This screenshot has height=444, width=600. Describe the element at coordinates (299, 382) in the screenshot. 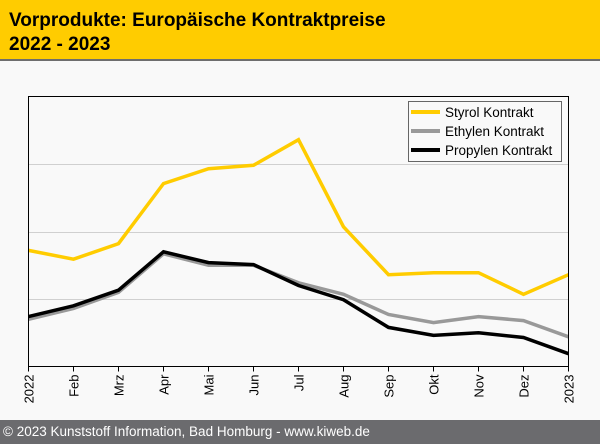

I see `x-tick-label: Jul` at that location.